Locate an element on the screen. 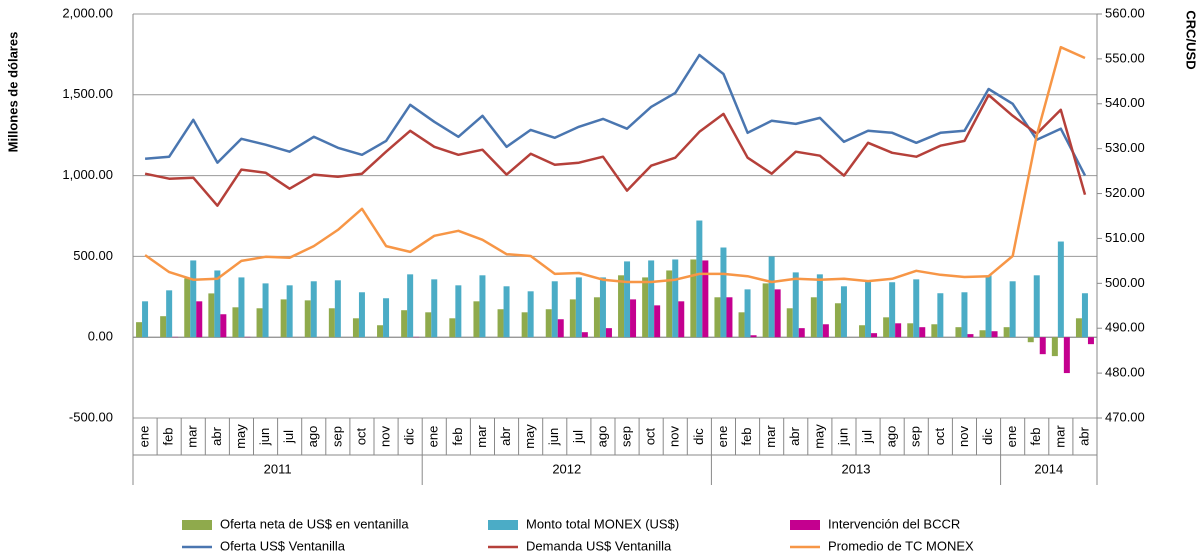 The image size is (1203, 557). y-tick-label: 0.00 is located at coordinates (100, 336).